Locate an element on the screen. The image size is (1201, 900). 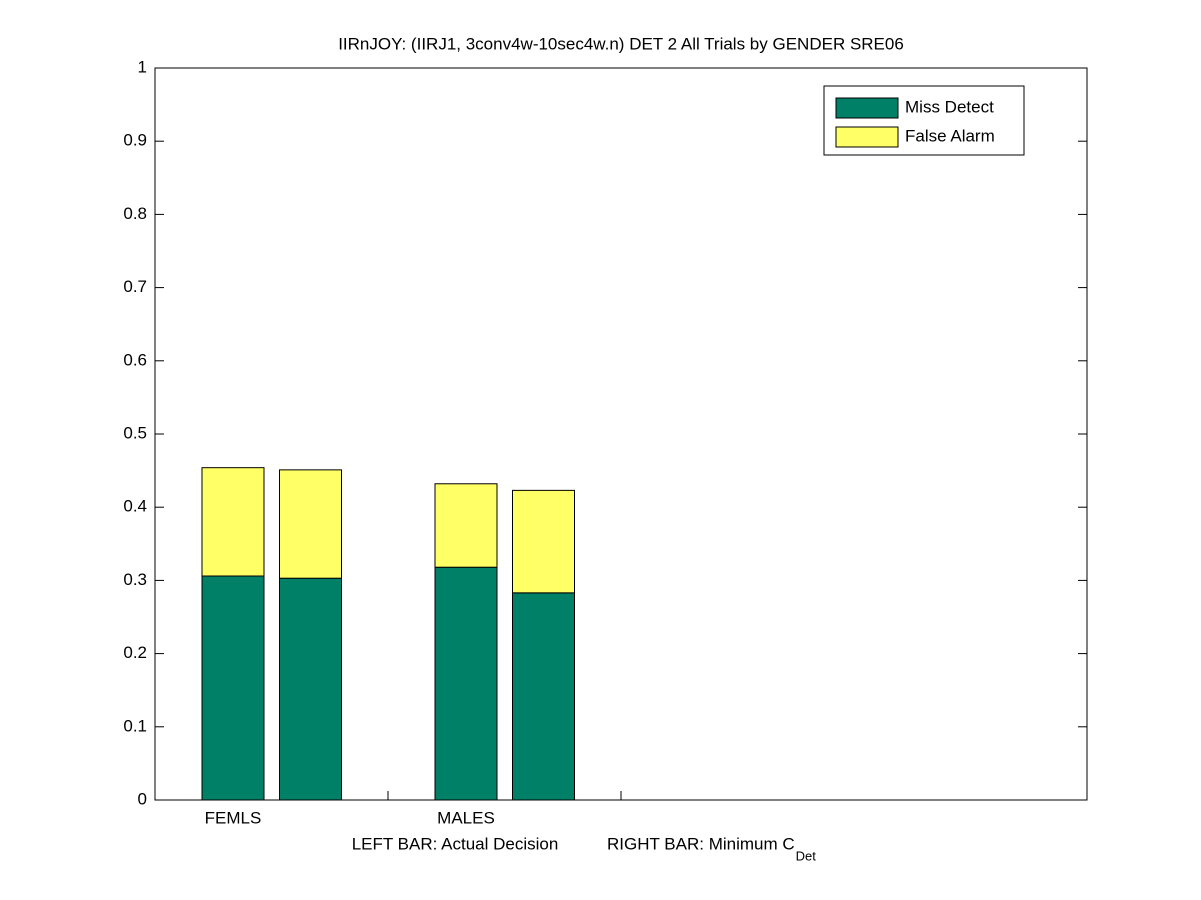
y-tick-label: 0.2 is located at coordinates (135, 652).